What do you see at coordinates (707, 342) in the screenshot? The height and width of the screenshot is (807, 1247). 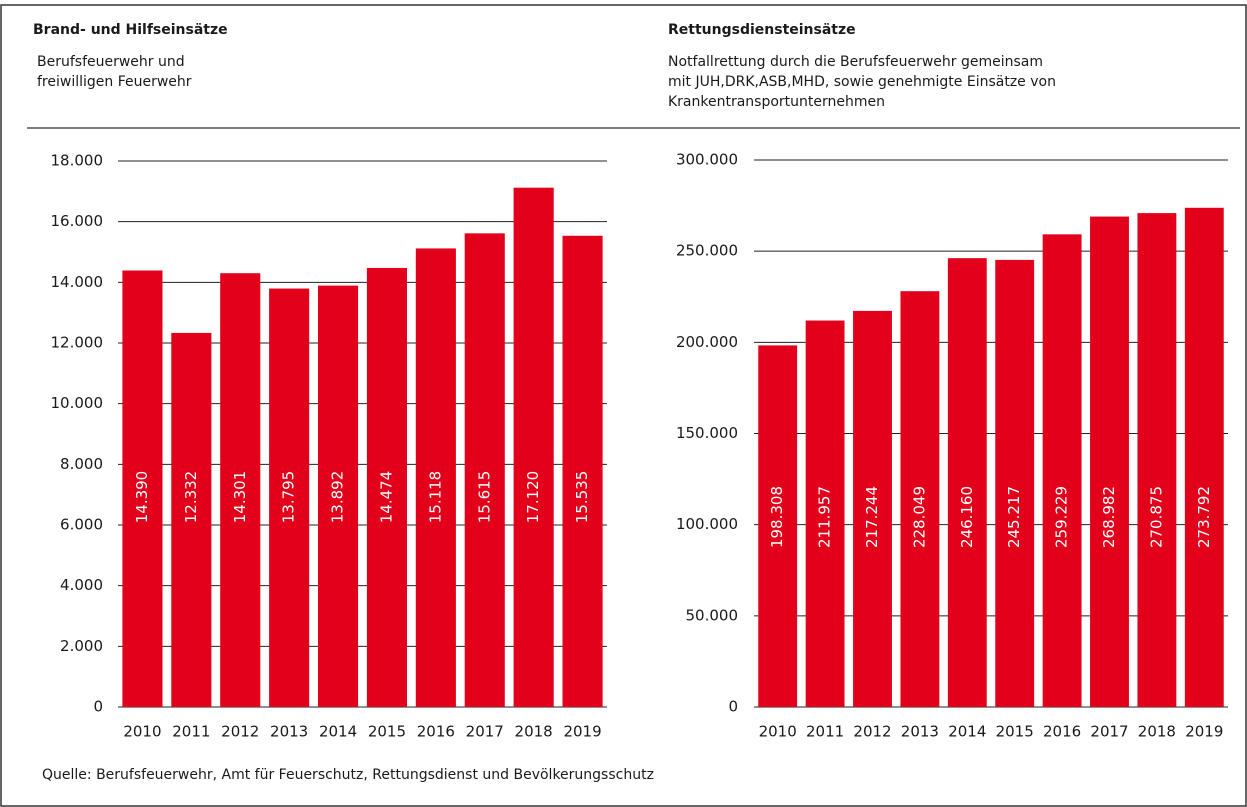 I see `y-tick-label: 200.000` at bounding box center [707, 342].